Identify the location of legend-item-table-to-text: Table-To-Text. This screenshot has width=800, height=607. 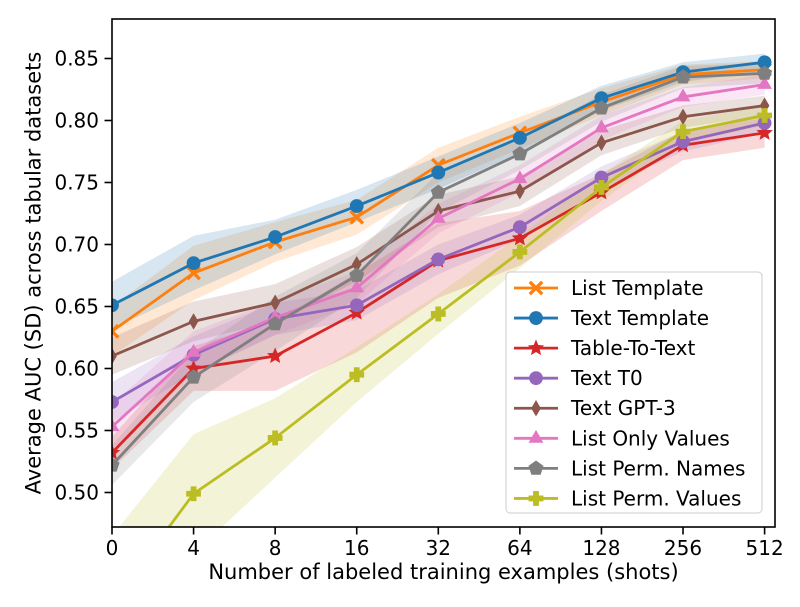
(605, 348).